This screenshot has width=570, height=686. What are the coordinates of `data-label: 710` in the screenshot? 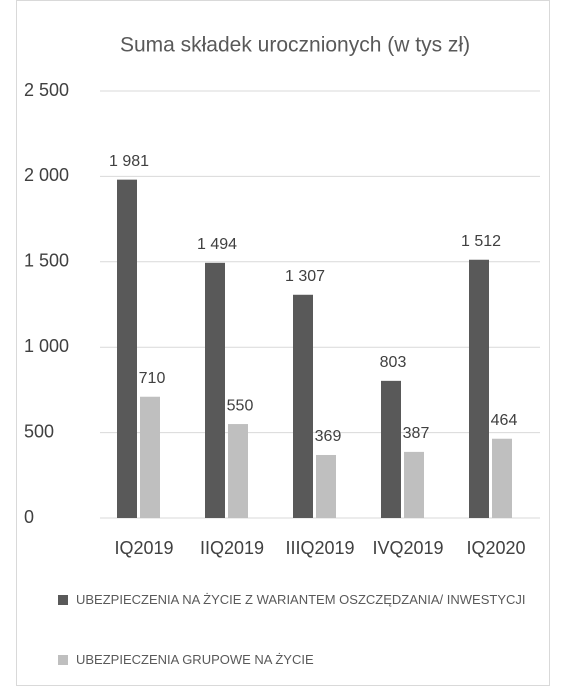 It's located at (152, 378).